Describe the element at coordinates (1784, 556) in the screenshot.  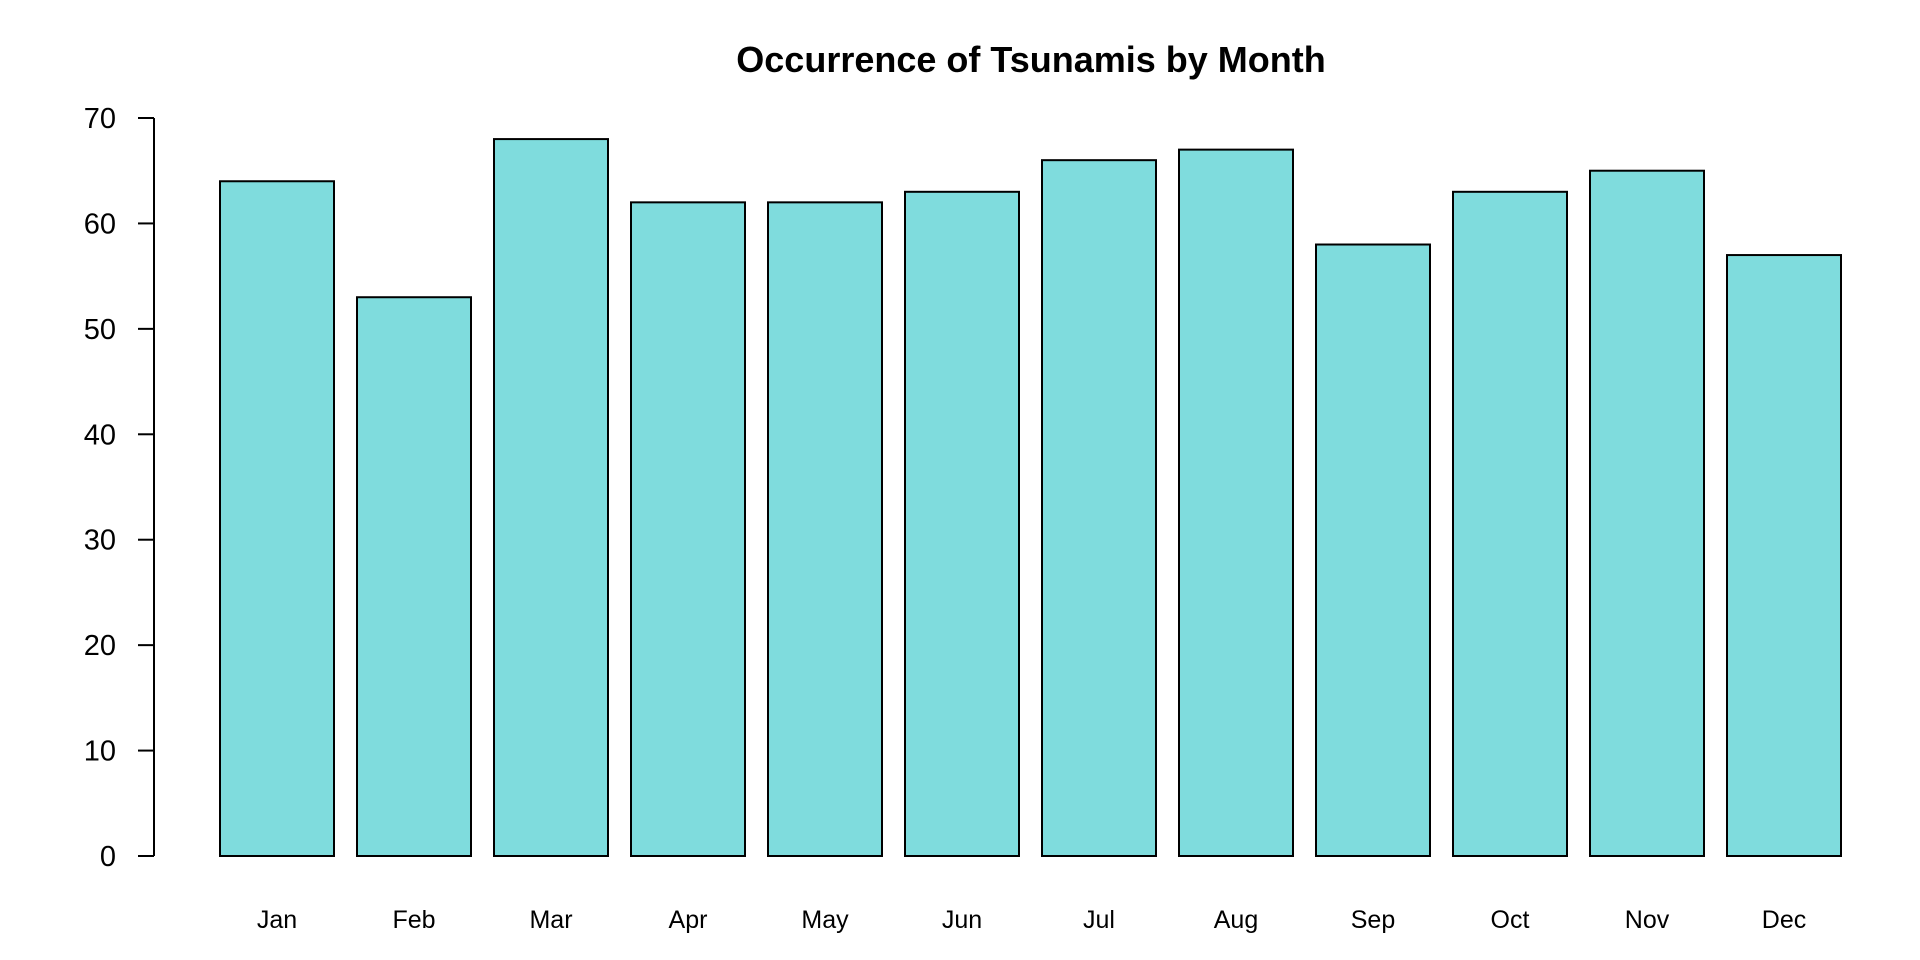
I see `bar-dec` at that location.